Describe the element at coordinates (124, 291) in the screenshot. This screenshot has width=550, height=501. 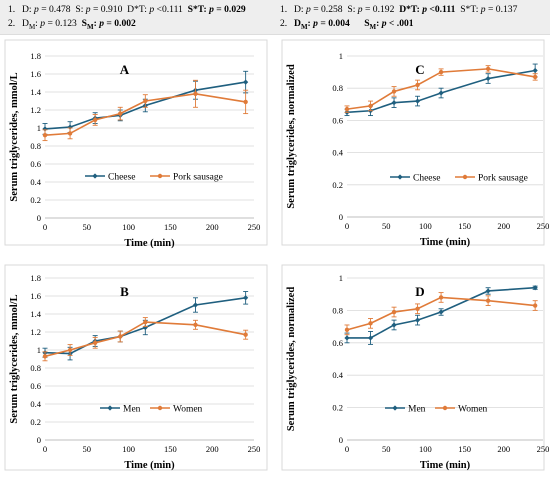
I see `panel-letter: B` at that location.